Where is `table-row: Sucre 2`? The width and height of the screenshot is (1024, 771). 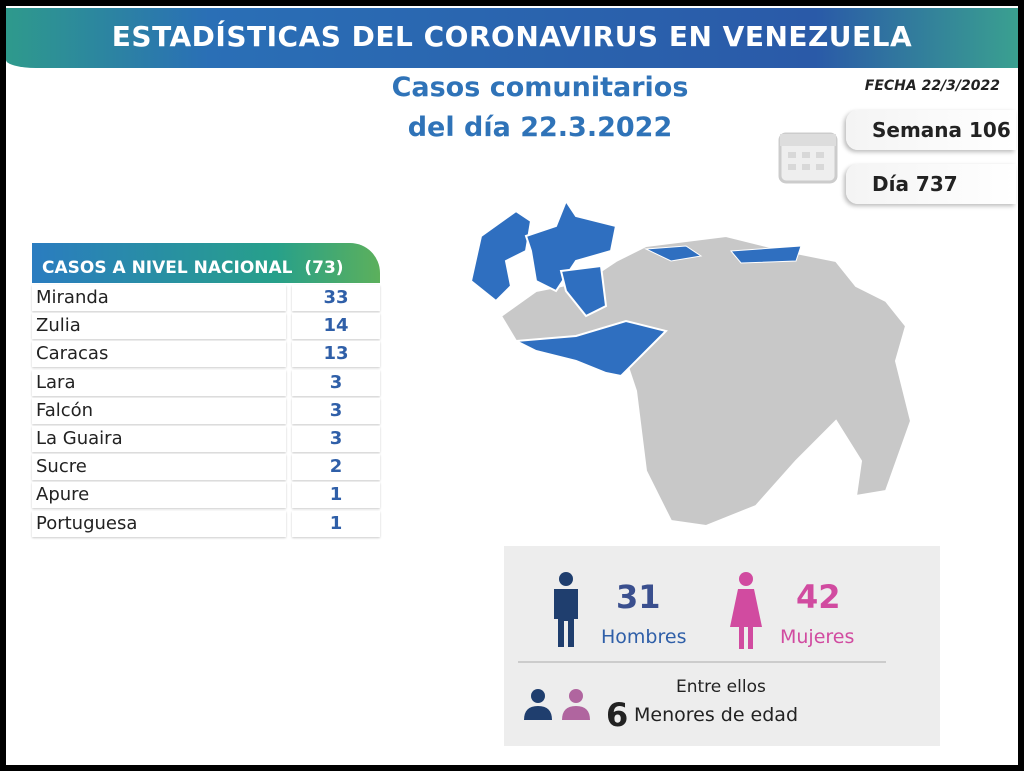 table-row: Sucre 2 is located at coordinates (206, 467).